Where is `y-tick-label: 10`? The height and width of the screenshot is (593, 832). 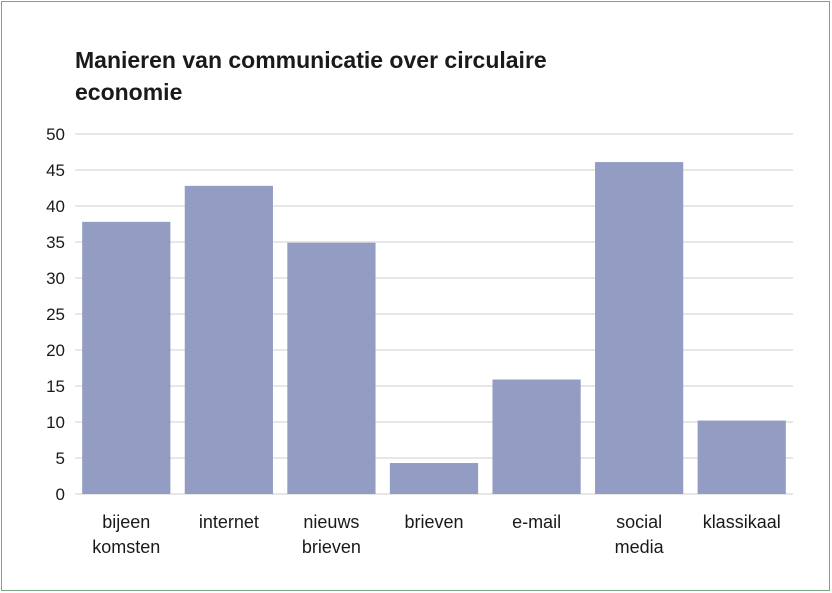 y-tick-label: 10 is located at coordinates (55, 422).